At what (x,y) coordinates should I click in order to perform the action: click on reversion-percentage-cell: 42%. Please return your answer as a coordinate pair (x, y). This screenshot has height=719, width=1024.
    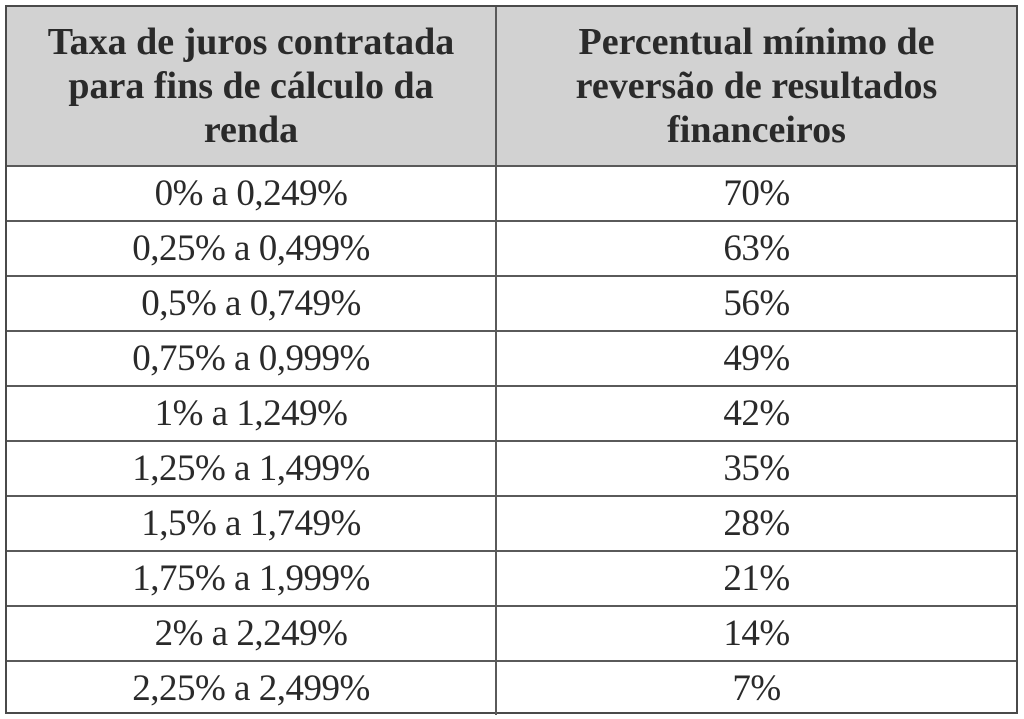
    Looking at the image, I should click on (755, 413).